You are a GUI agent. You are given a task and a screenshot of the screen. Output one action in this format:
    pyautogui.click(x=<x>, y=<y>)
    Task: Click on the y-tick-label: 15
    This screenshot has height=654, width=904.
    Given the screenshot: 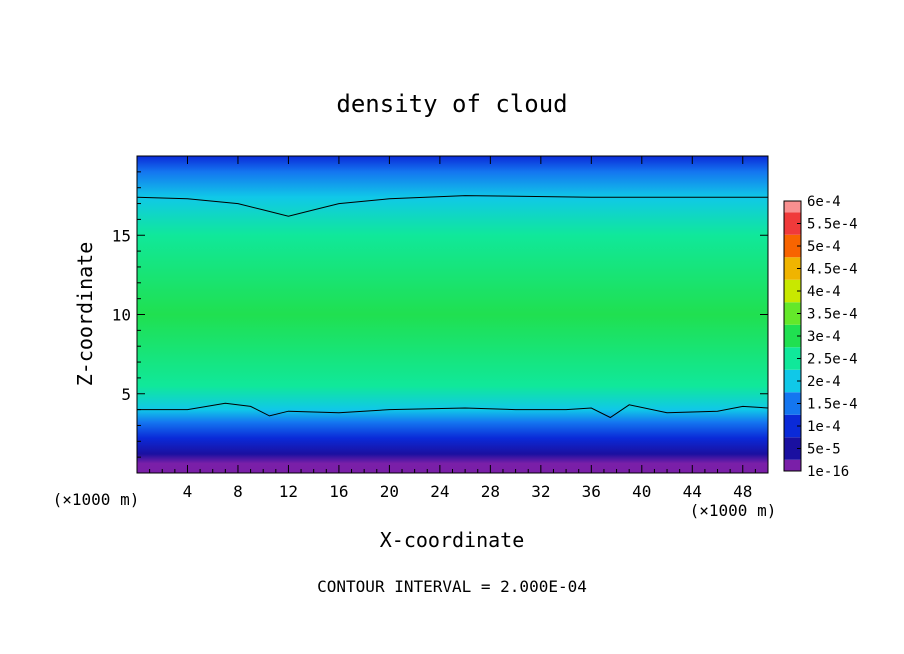 What is the action you would take?
    pyautogui.click(x=121, y=235)
    